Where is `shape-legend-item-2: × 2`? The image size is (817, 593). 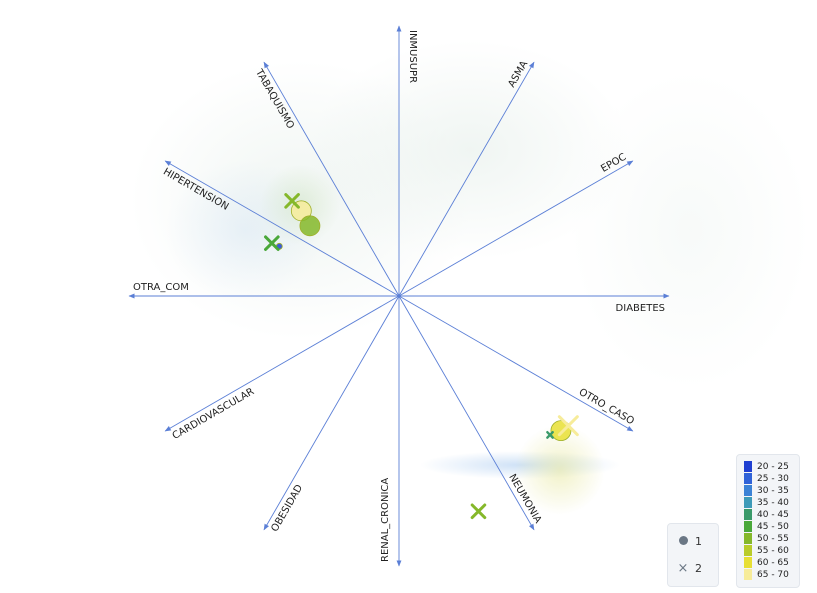
shape-legend-item-2: × 2 is located at coordinates (689, 568).